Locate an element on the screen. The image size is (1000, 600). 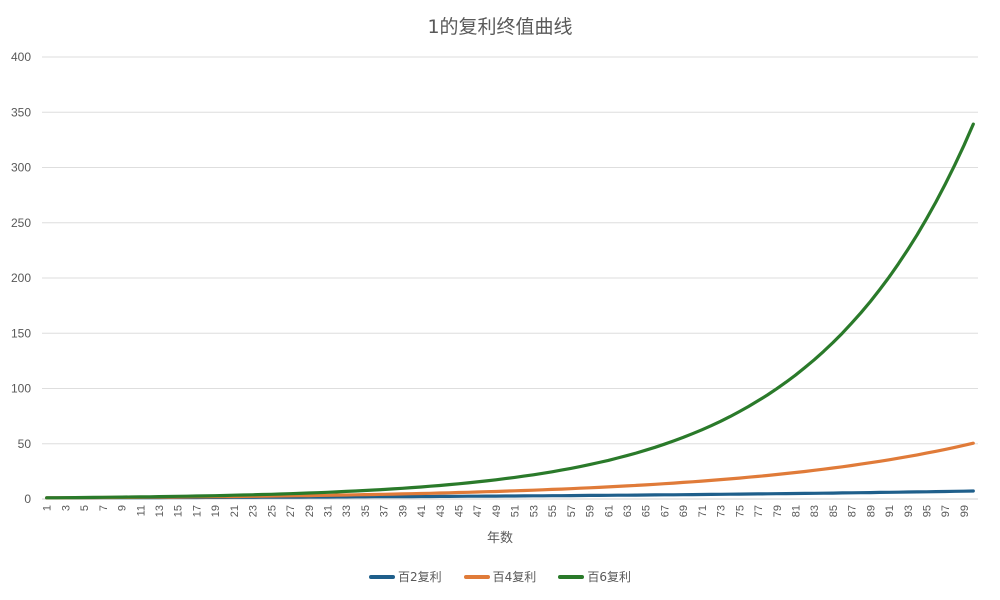
x-tick-label: 69 is located at coordinates (684, 511).